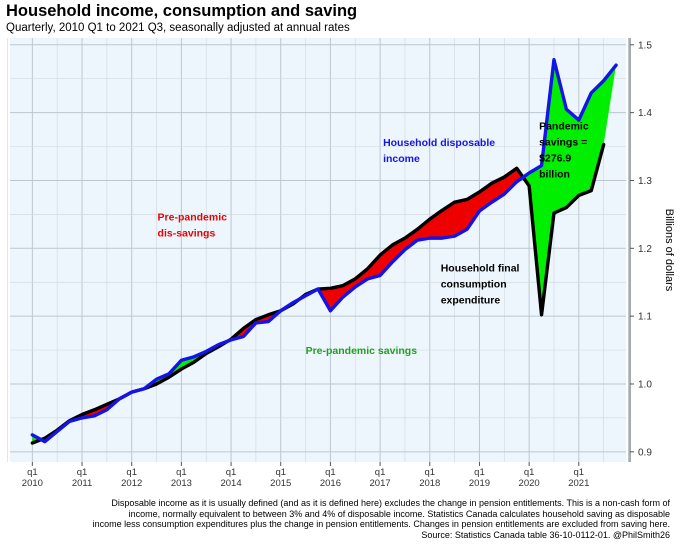 This screenshot has height=544, width=680. I want to click on x-tick-year: 2013, so click(181, 483).